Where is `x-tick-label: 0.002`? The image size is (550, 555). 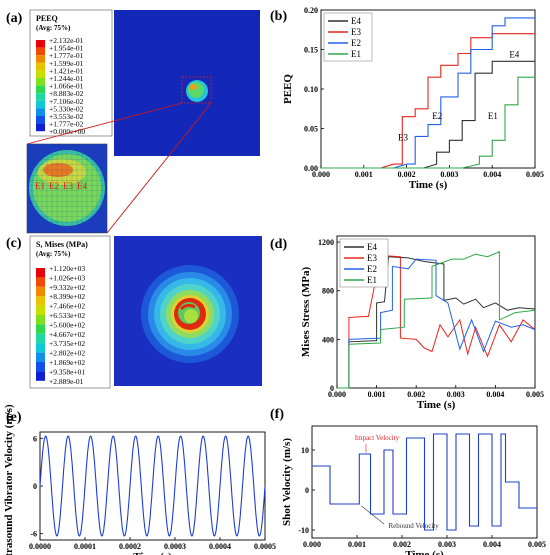 x-tick-label: 0.002 is located at coordinates (402, 544).